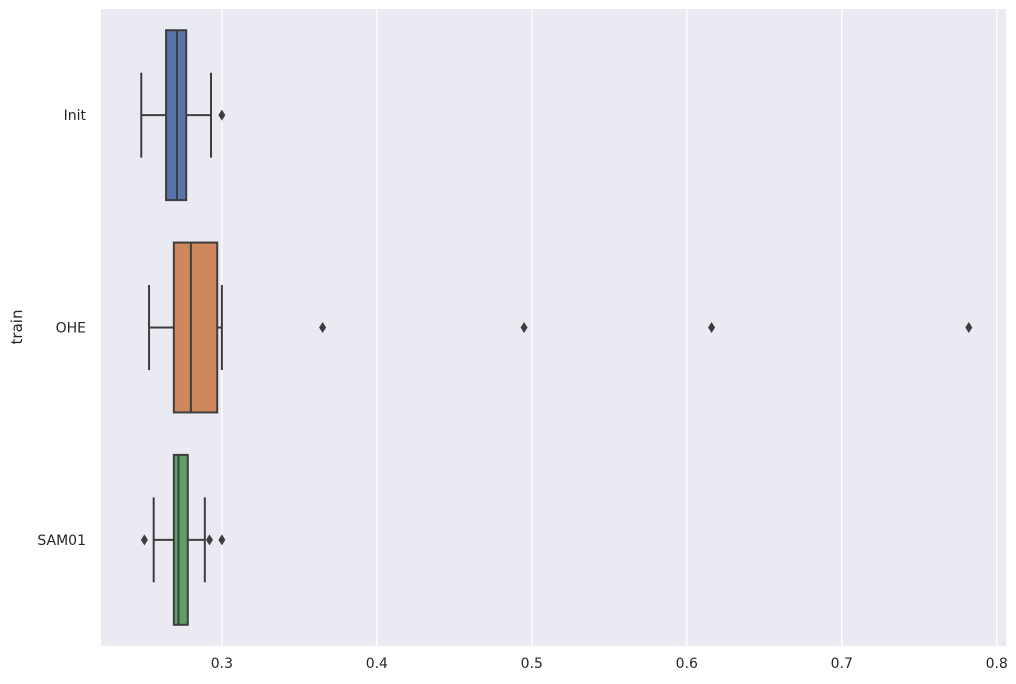 This screenshot has height=684, width=1016. What do you see at coordinates (75, 116) in the screenshot?
I see `y-tick-label: Init` at bounding box center [75, 116].